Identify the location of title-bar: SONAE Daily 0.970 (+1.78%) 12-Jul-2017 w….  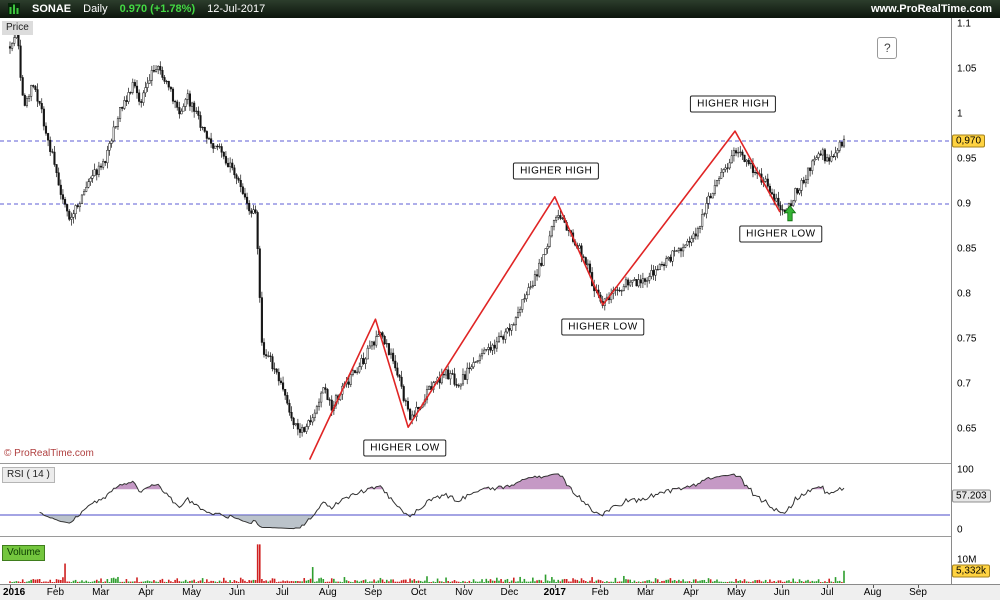
(500, 9).